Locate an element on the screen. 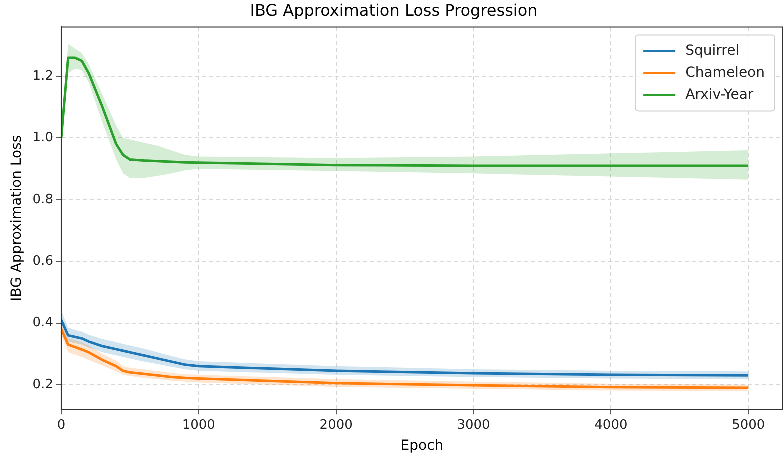  x-tick-label: 2000 is located at coordinates (336, 425).